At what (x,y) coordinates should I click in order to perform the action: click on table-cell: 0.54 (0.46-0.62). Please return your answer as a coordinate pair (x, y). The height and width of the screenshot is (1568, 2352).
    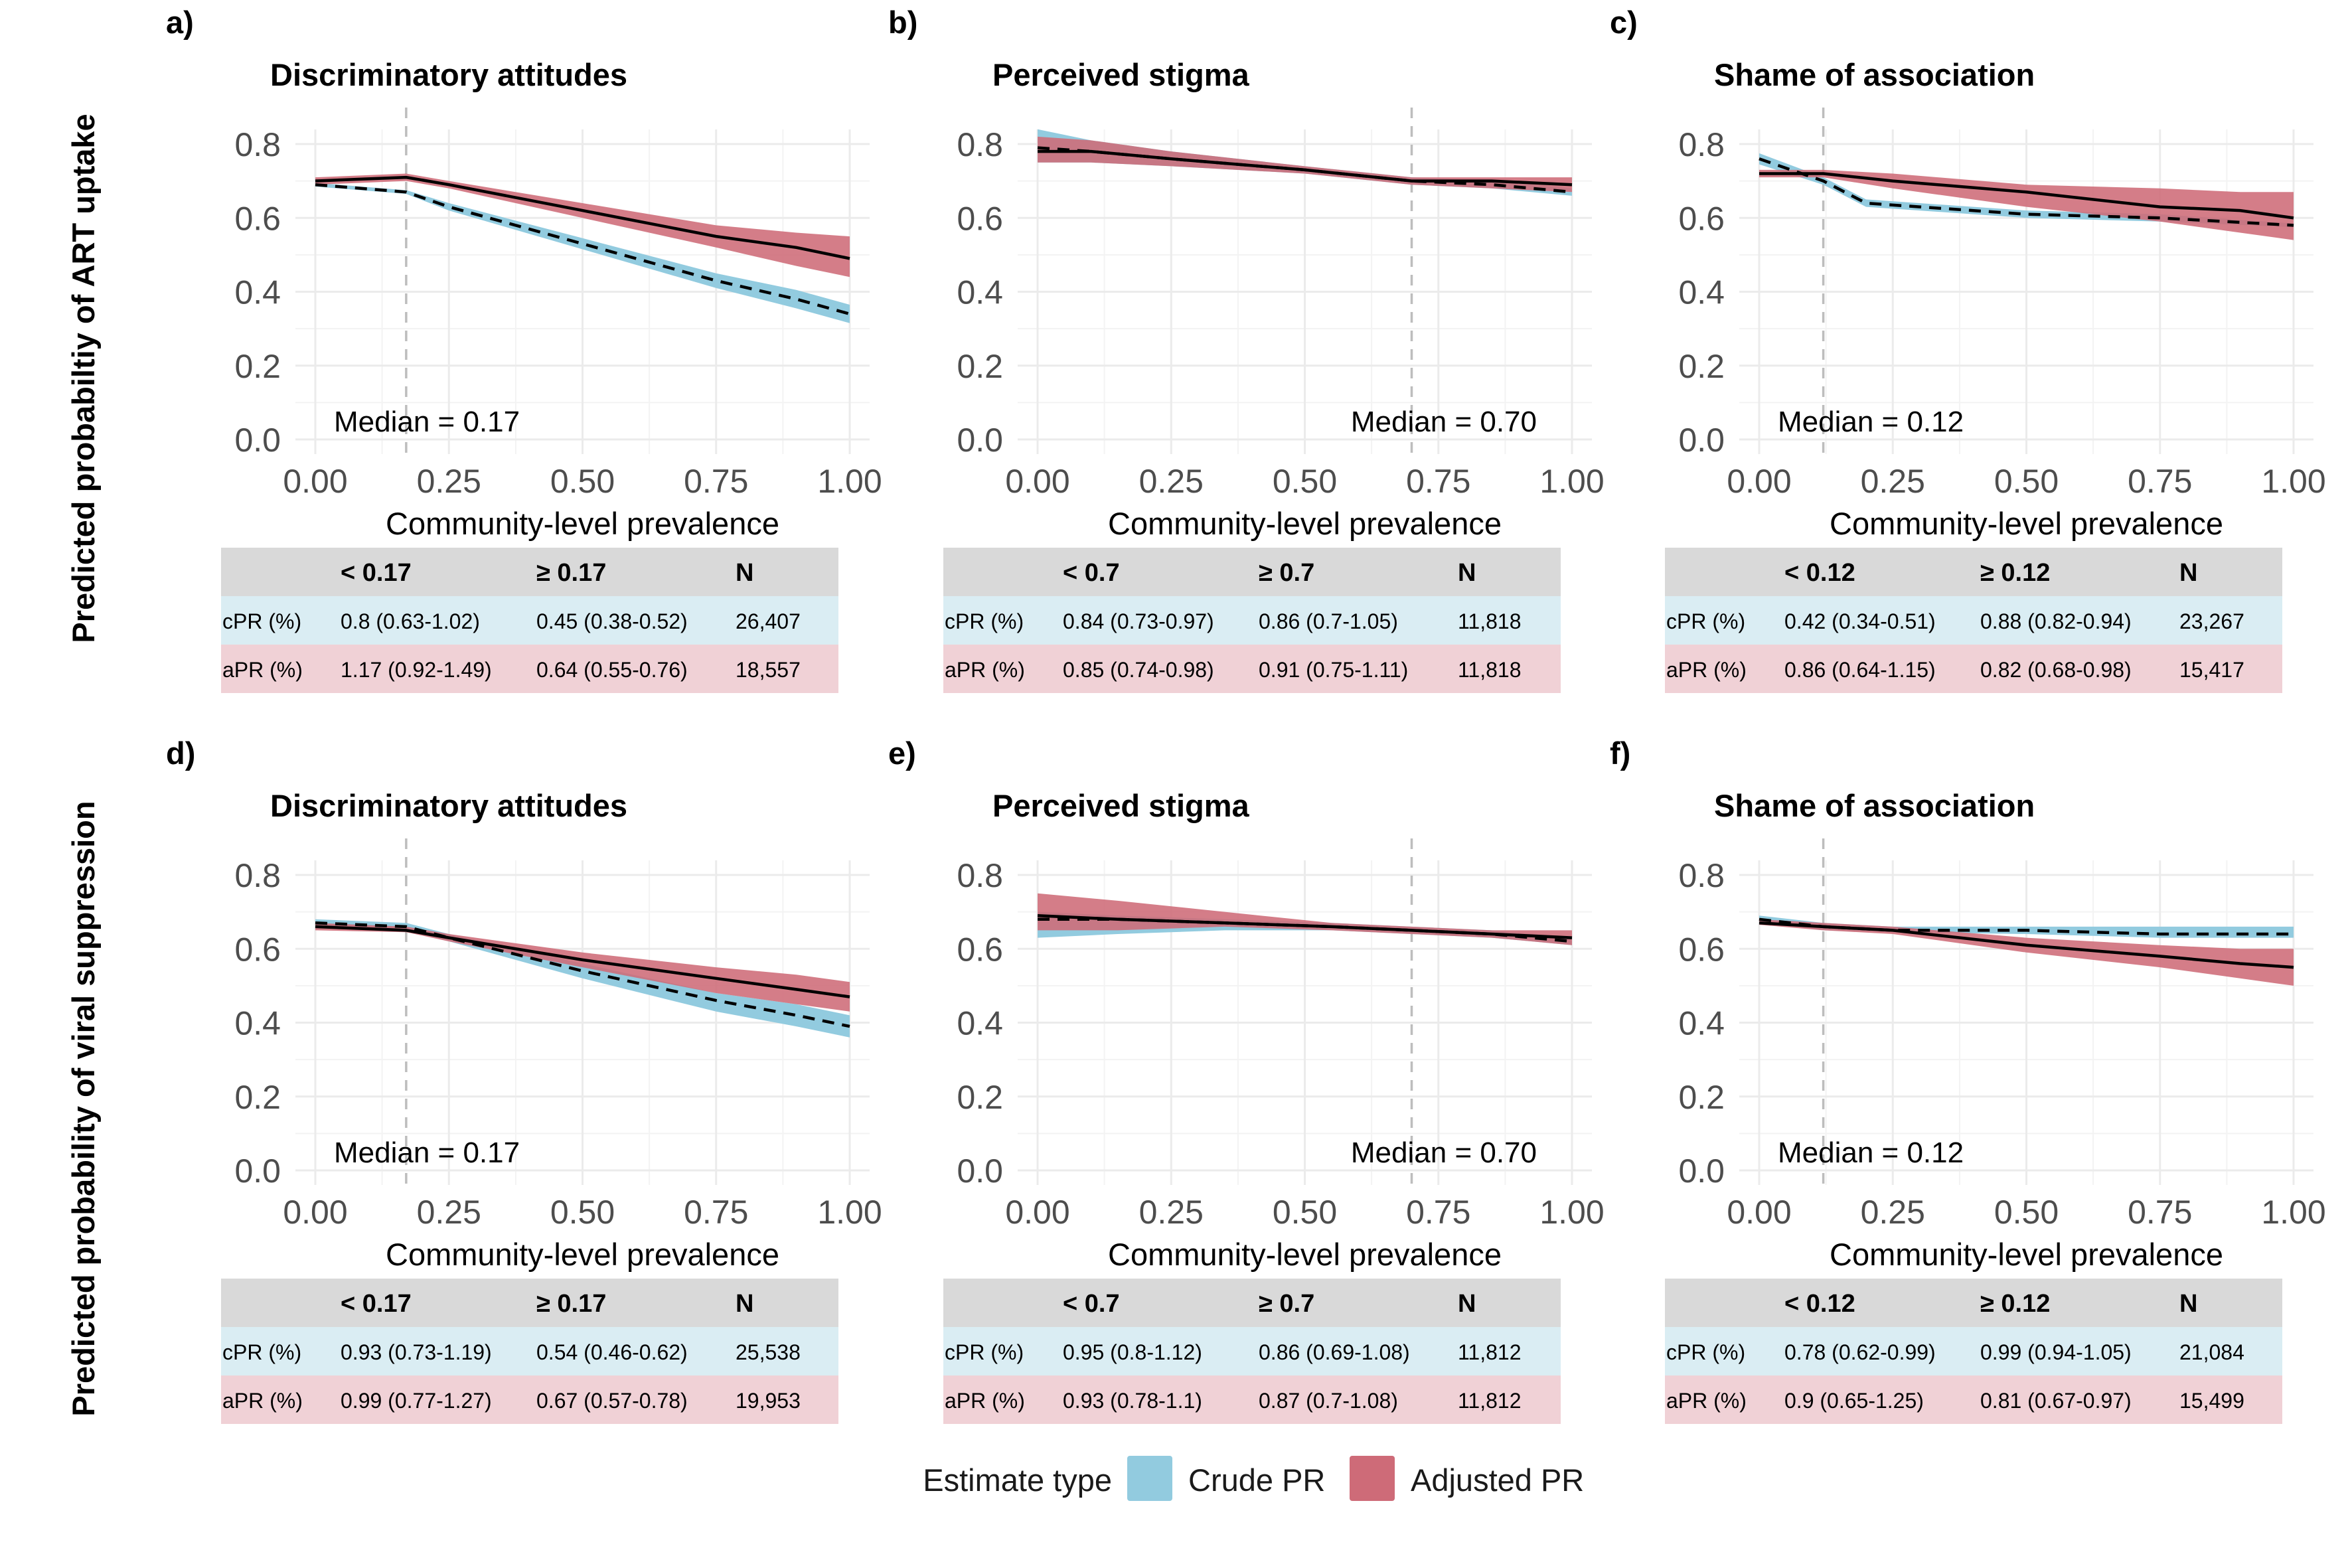
    Looking at the image, I should click on (612, 1352).